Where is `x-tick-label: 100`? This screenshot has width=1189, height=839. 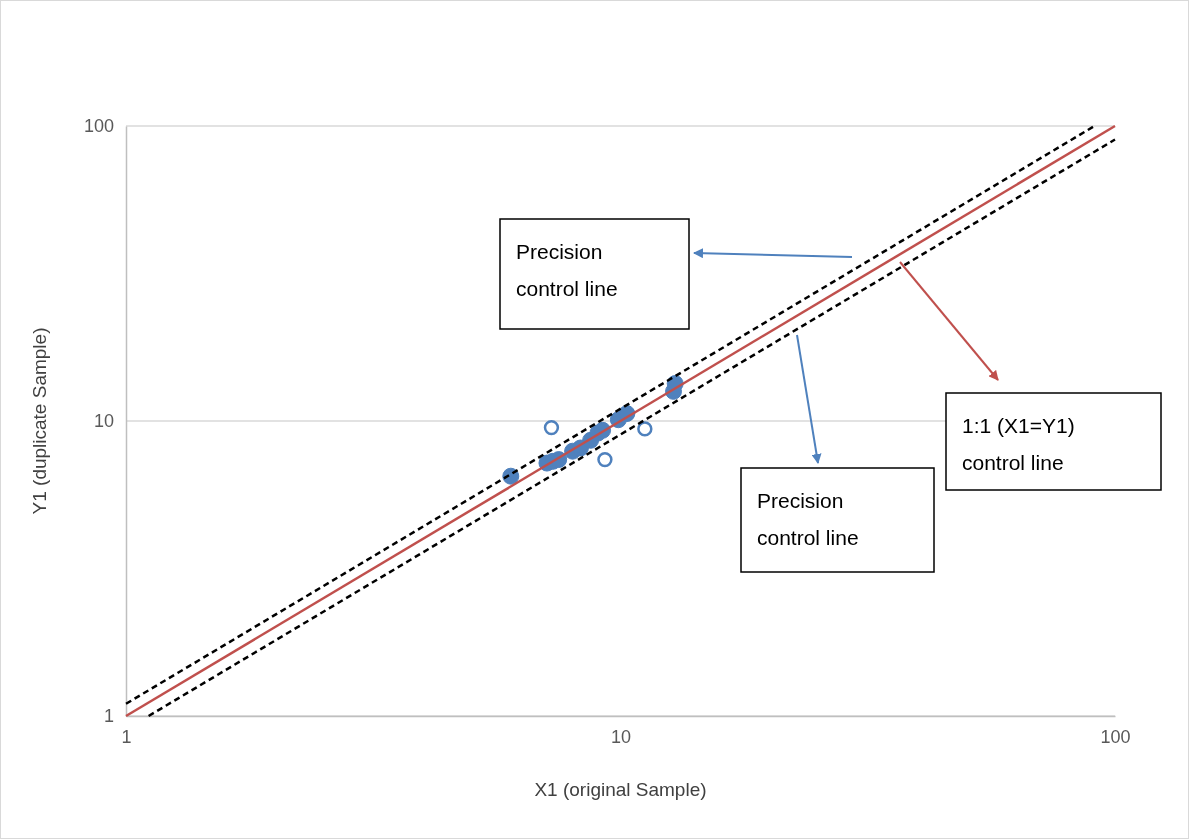
x-tick-label: 100 is located at coordinates (1115, 736).